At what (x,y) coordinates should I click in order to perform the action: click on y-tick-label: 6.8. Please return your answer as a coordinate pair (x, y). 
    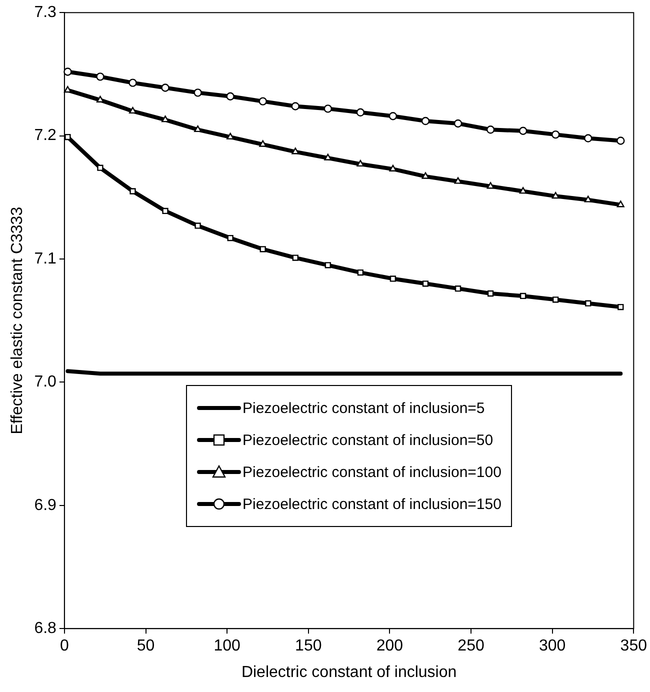
    Looking at the image, I should click on (45, 629).